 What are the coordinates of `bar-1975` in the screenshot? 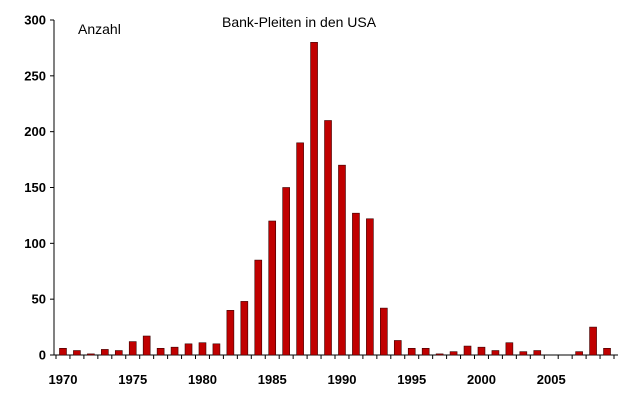 It's located at (132, 348).